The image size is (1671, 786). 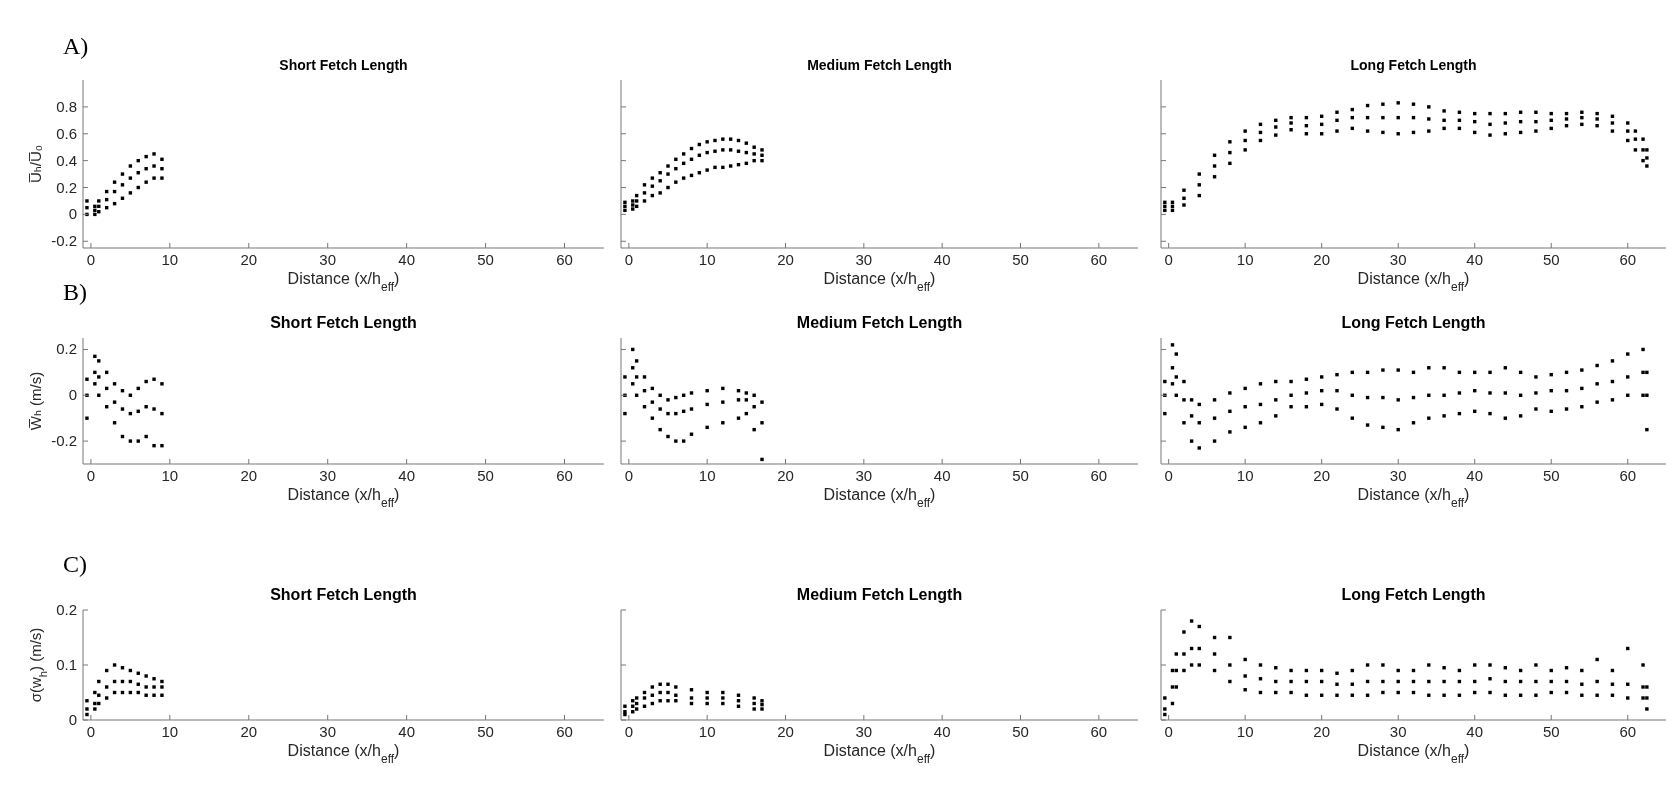 What do you see at coordinates (879, 322) in the screenshot?
I see `chart-title: Medium Fetch Length` at bounding box center [879, 322].